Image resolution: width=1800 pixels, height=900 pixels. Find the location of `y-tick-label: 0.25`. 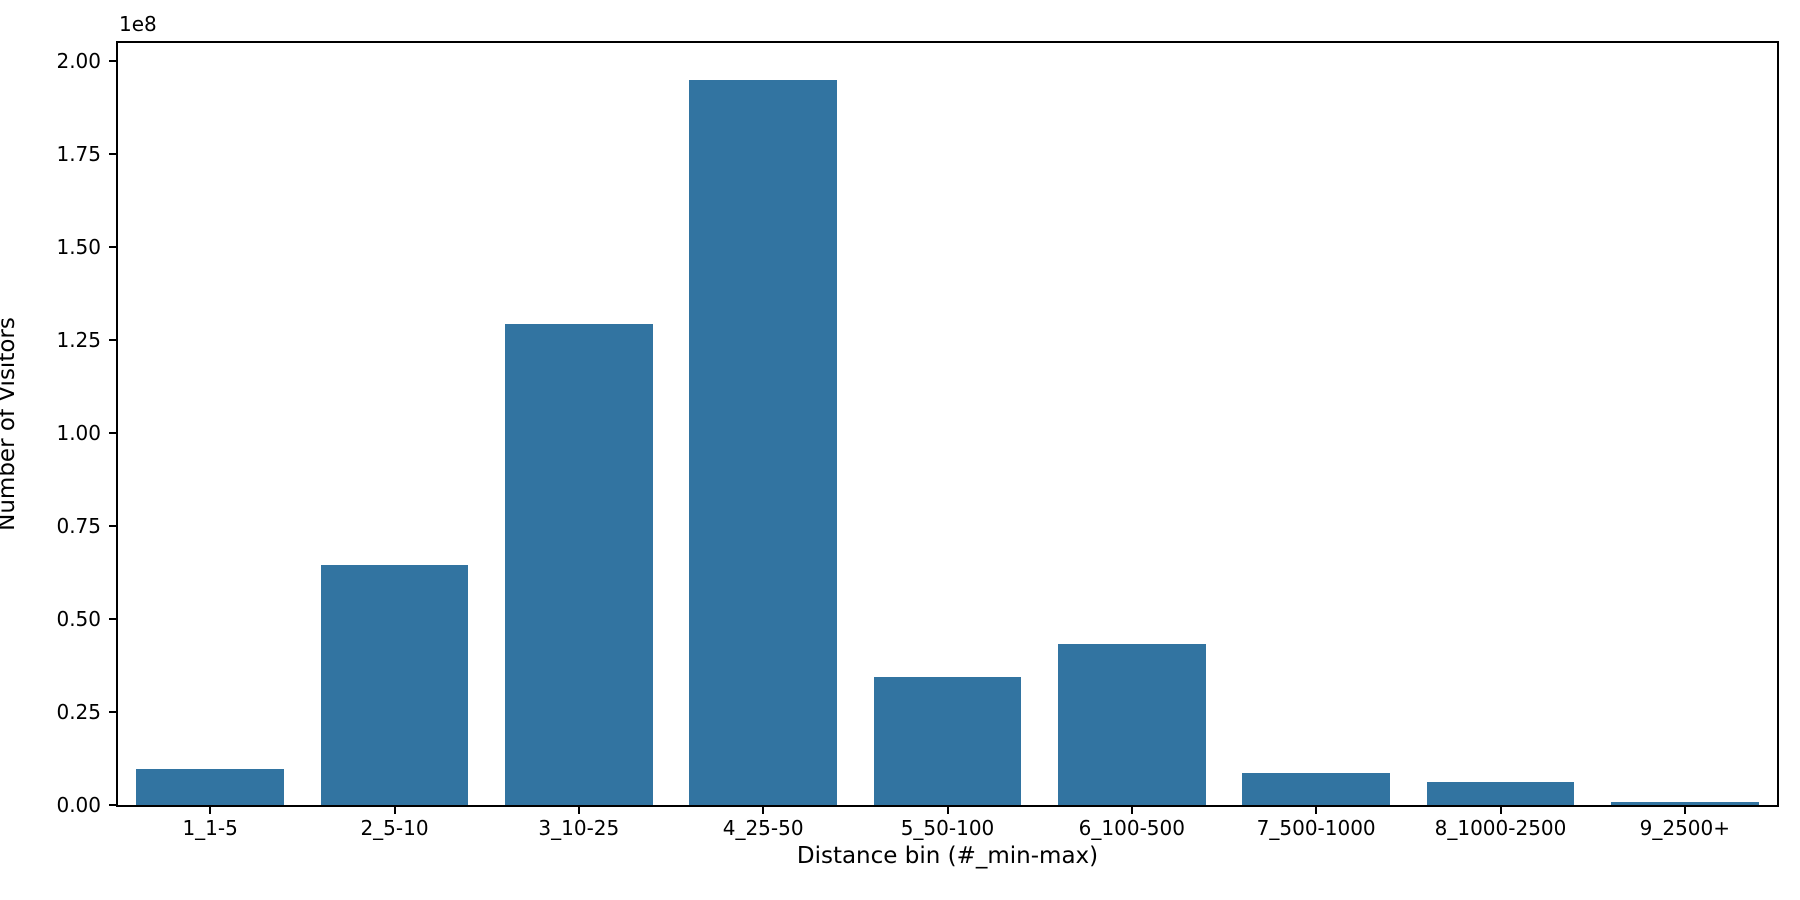

y-tick-label: 0.25 is located at coordinates (78, 711).